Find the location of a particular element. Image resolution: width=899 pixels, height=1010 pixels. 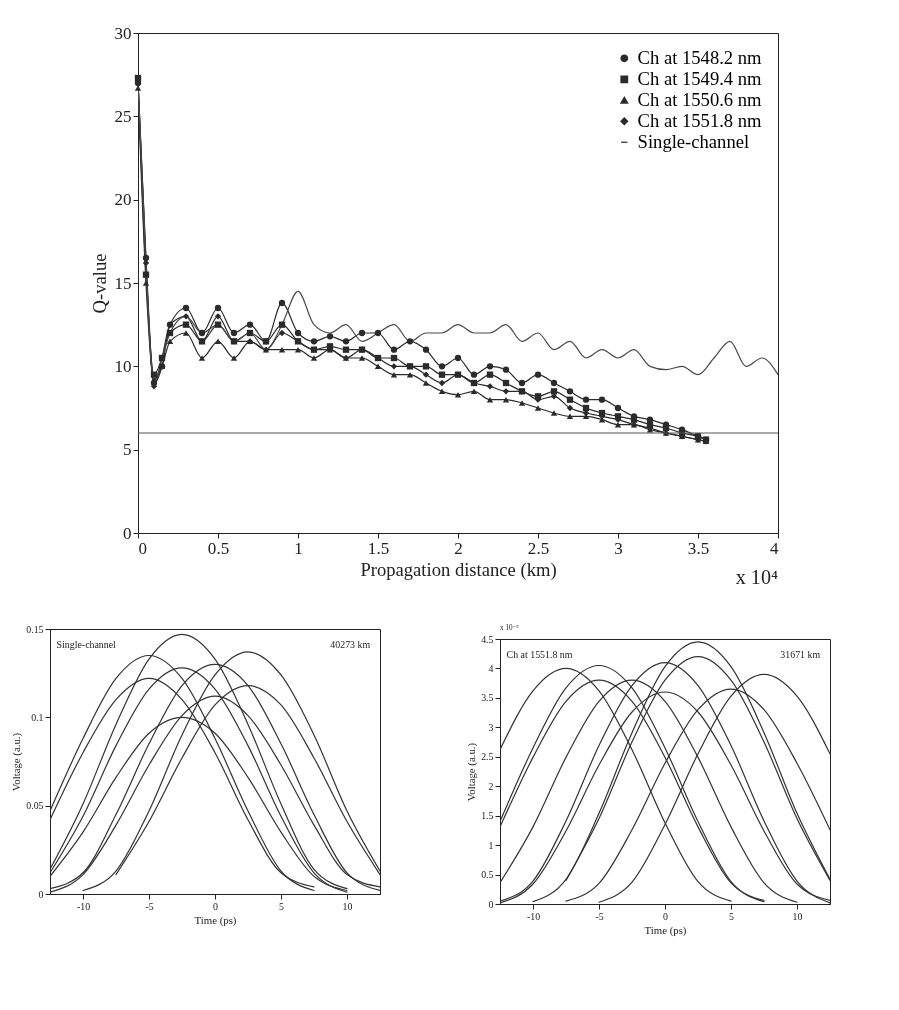

x-tick-label: 1.5 is located at coordinates (378, 548).